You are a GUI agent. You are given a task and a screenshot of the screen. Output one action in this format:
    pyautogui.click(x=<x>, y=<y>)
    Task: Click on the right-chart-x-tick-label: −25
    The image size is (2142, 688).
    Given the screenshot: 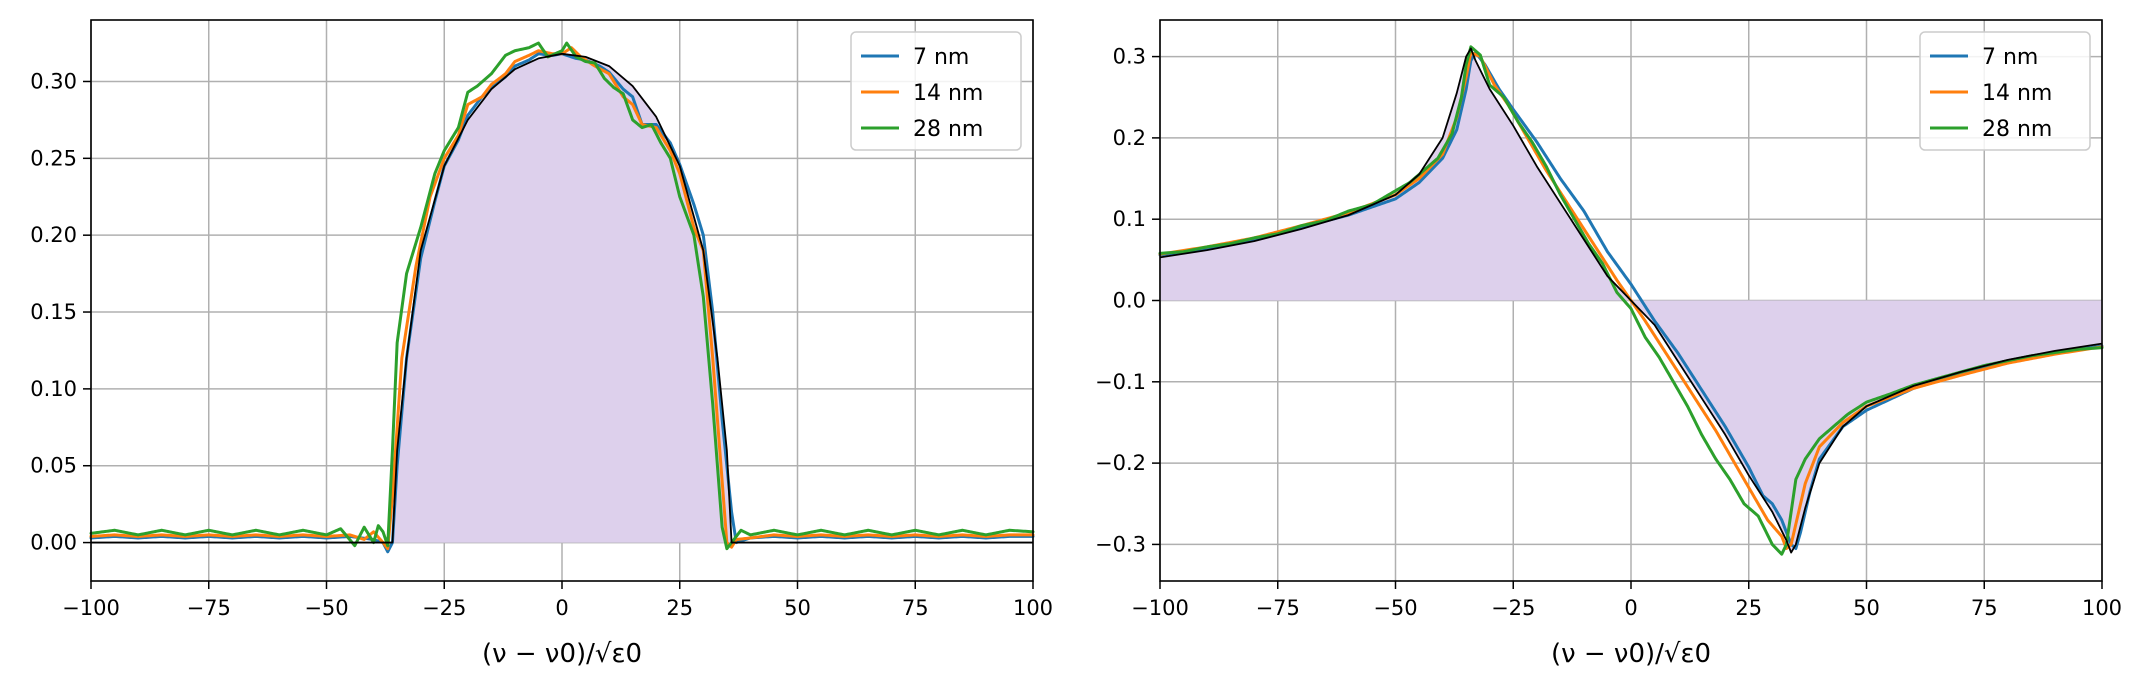 What is the action you would take?
    pyautogui.click(x=1513, y=608)
    